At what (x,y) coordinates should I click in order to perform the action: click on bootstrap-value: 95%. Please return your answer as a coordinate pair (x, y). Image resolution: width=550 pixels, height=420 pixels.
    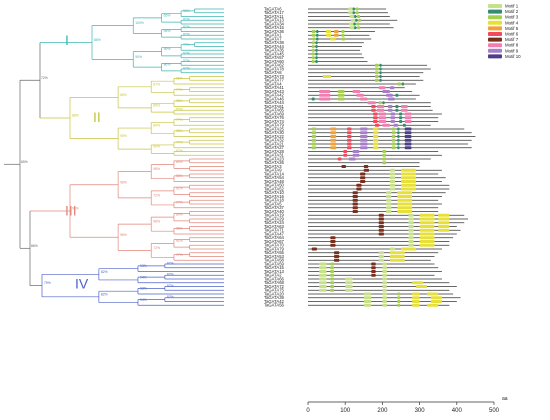
    Looking at the image, I should click on (75, 209).